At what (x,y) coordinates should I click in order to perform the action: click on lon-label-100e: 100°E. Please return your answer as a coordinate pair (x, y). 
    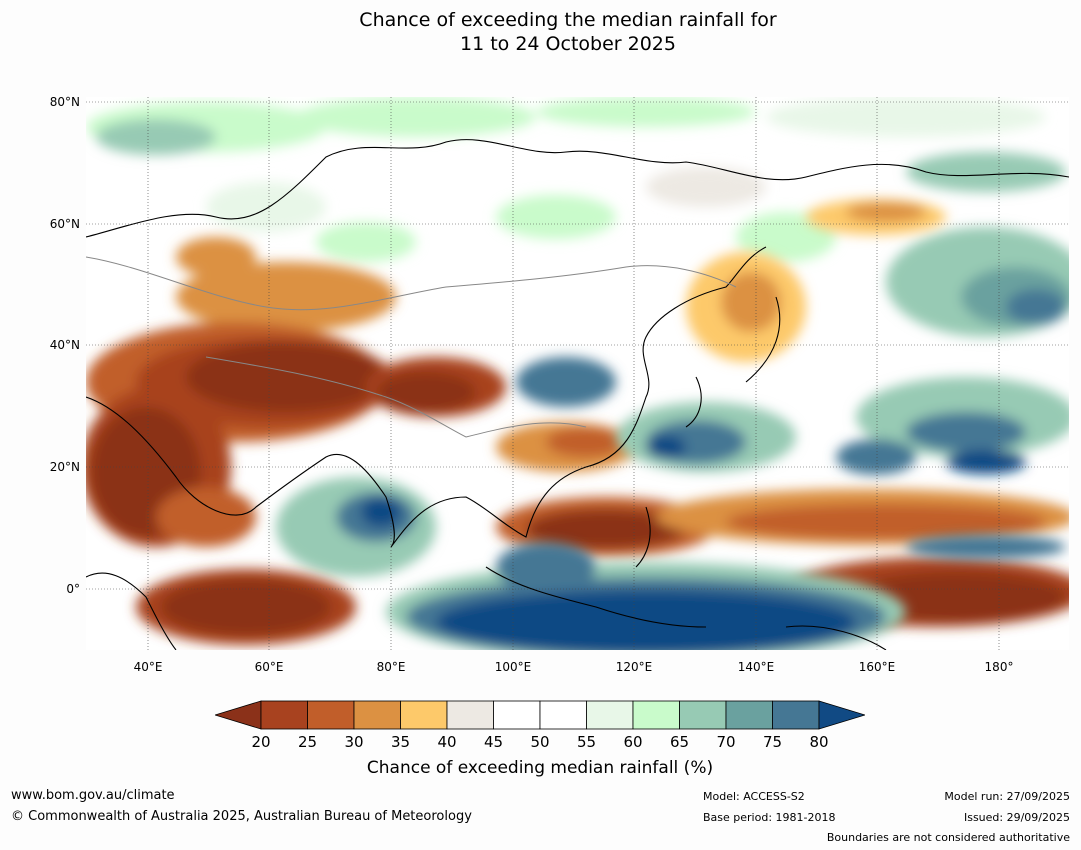
    Looking at the image, I should click on (513, 667).